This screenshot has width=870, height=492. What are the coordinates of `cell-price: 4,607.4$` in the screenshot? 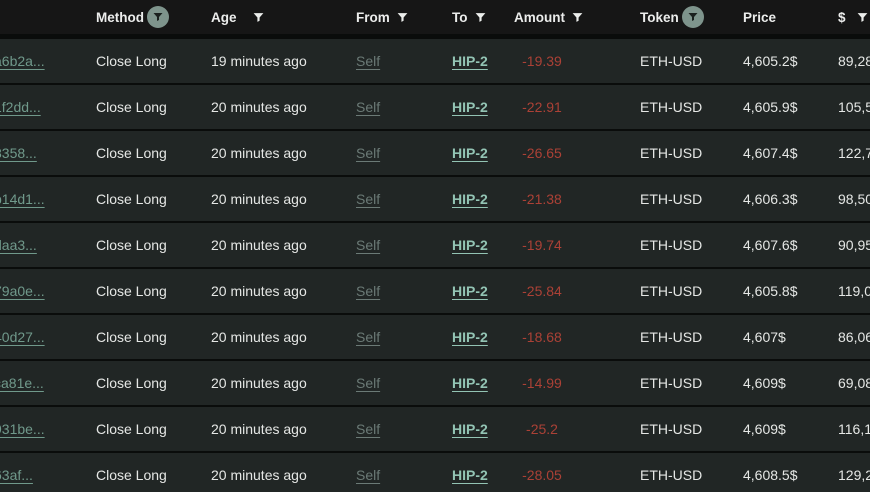 It's located at (745, 153).